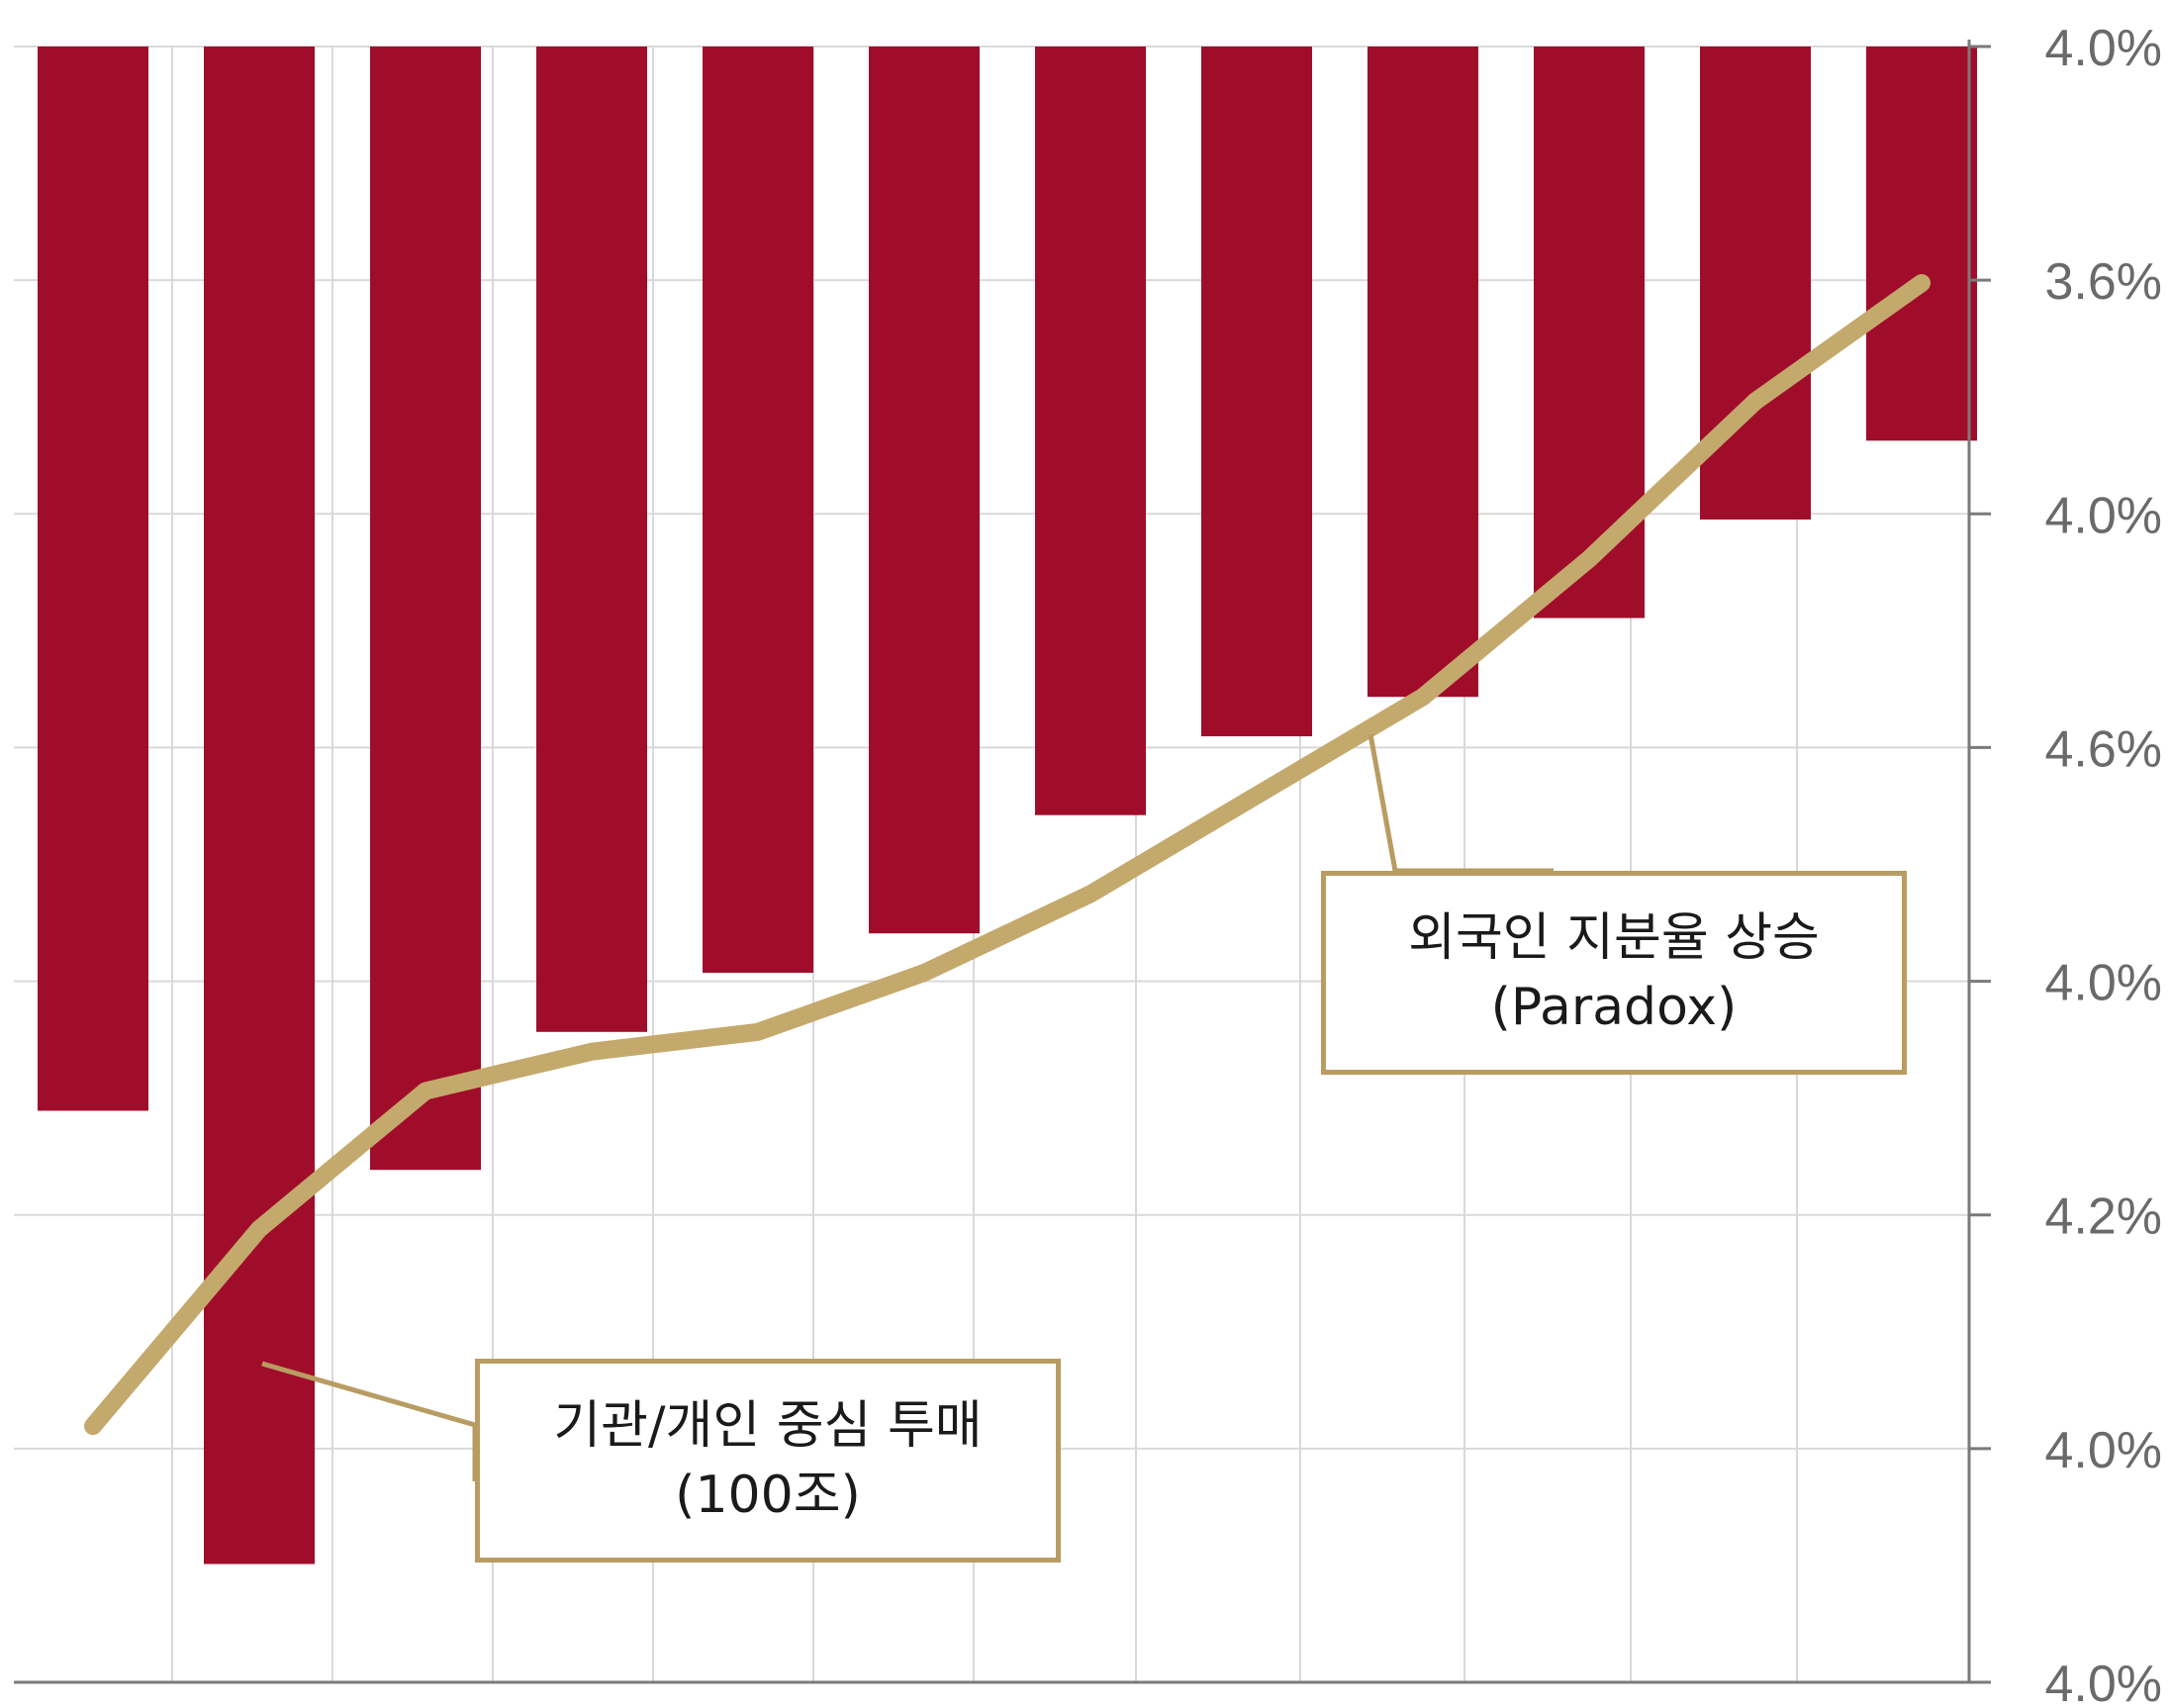 The width and height of the screenshot is (2169, 1708). Describe the element at coordinates (1614, 973) in the screenshot. I see `callout-line: 외국인 지분율 상승 (Paradox)` at that location.